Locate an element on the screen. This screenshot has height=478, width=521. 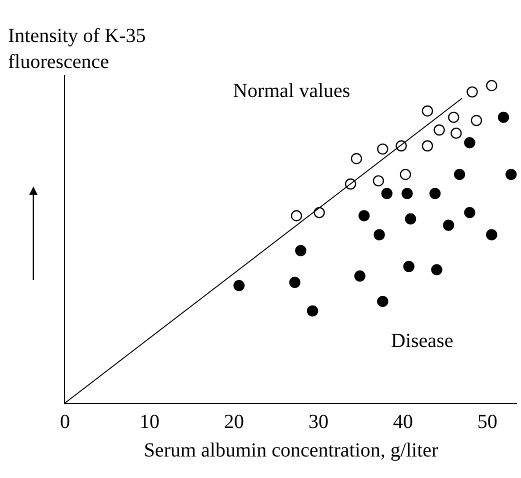
x-tick-label: 20 is located at coordinates (234, 422).